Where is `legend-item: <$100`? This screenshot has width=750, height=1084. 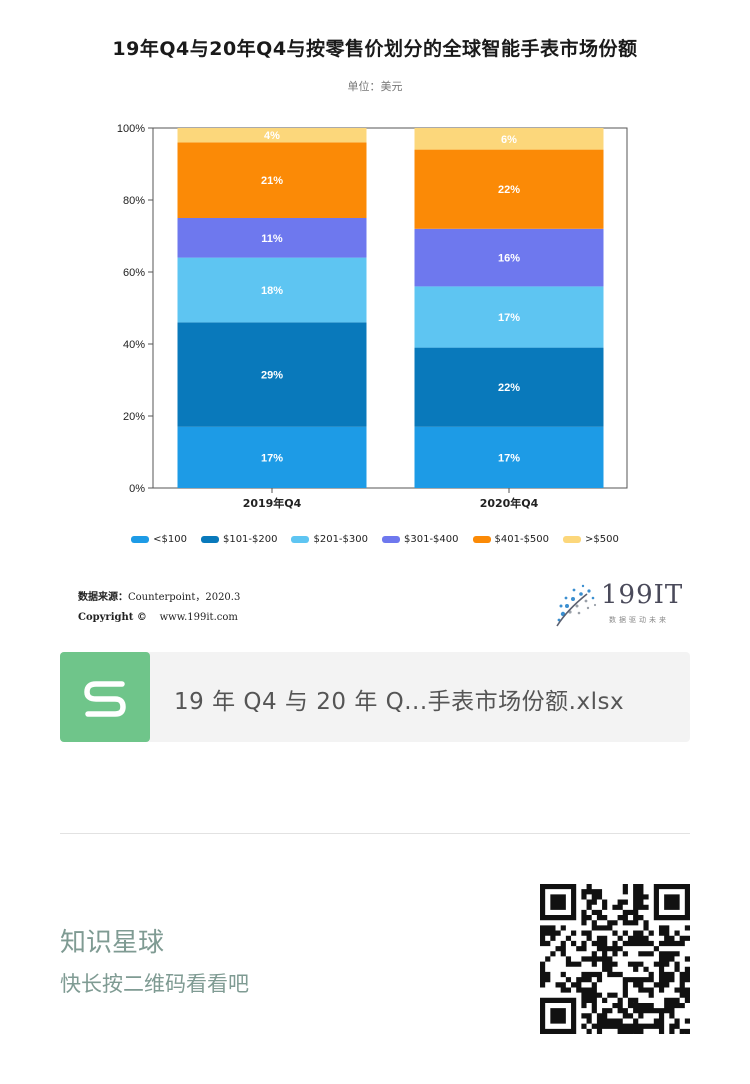 legend-item: <$100 is located at coordinates (159, 539).